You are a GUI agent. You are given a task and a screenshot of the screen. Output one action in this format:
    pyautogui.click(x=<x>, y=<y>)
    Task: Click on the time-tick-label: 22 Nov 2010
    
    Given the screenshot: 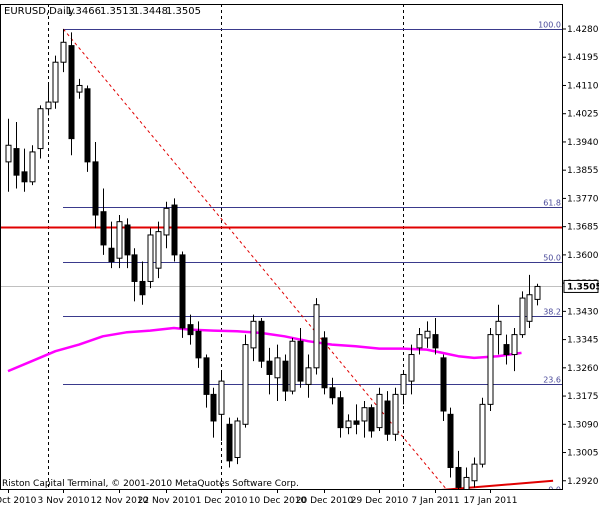 What is the action you would take?
    pyautogui.click(x=167, y=501)
    